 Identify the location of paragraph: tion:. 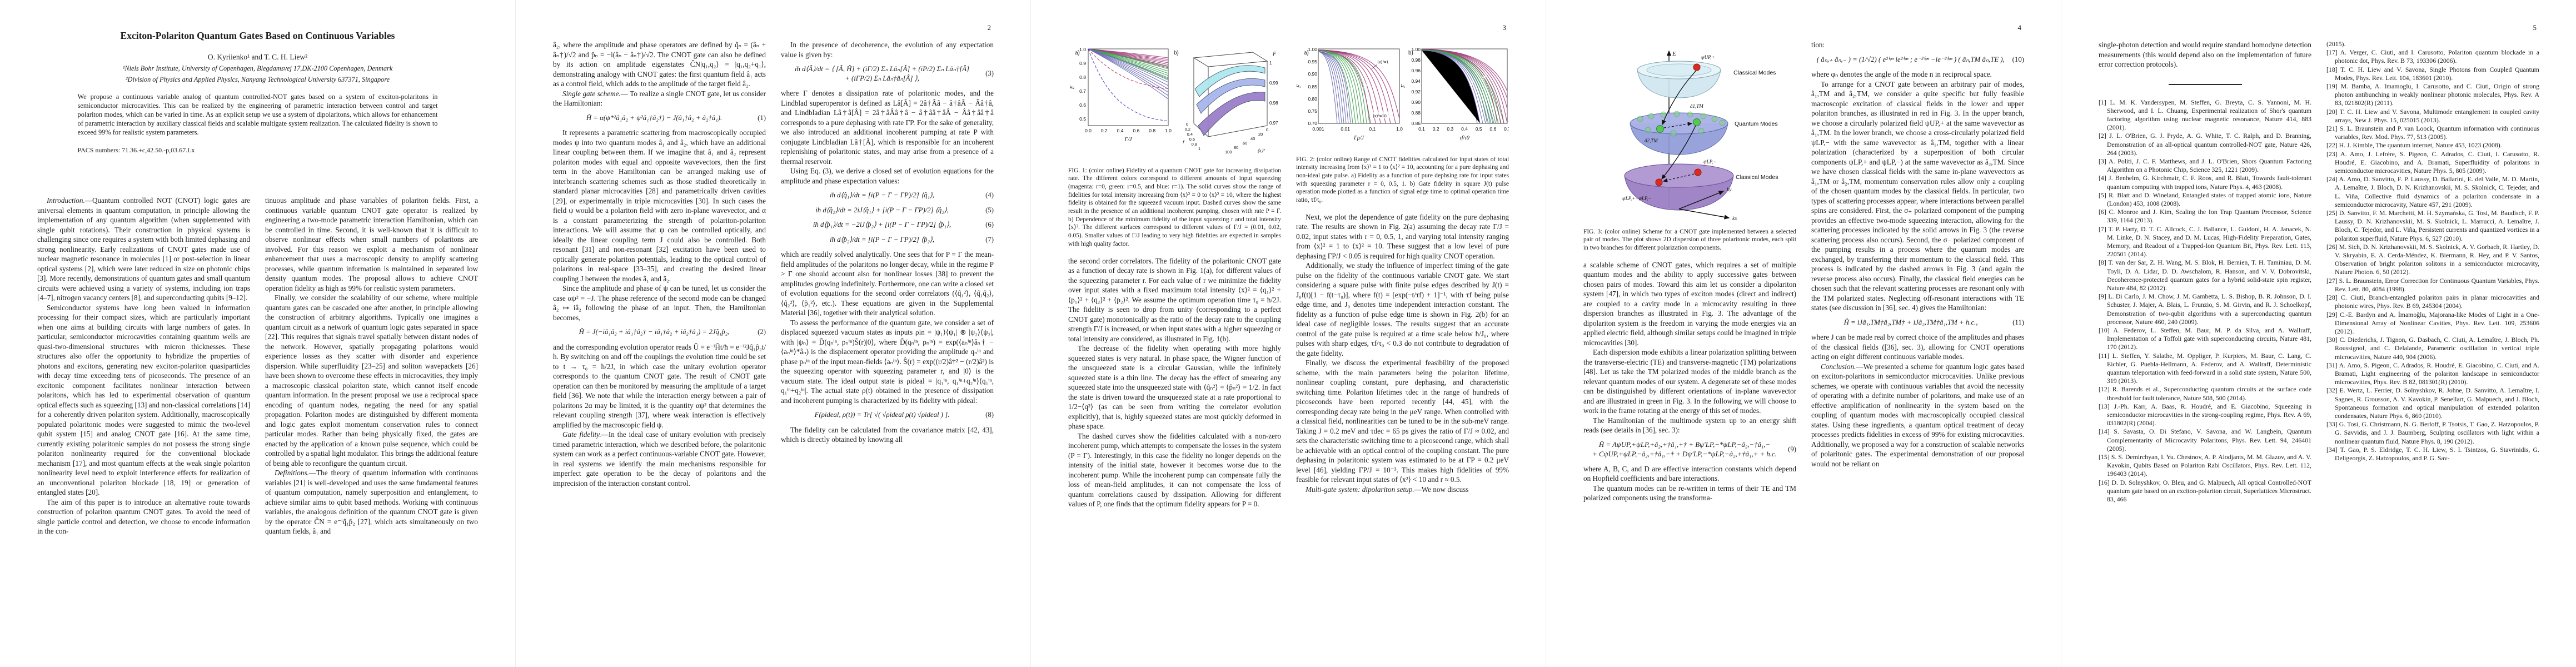
(1818, 45).